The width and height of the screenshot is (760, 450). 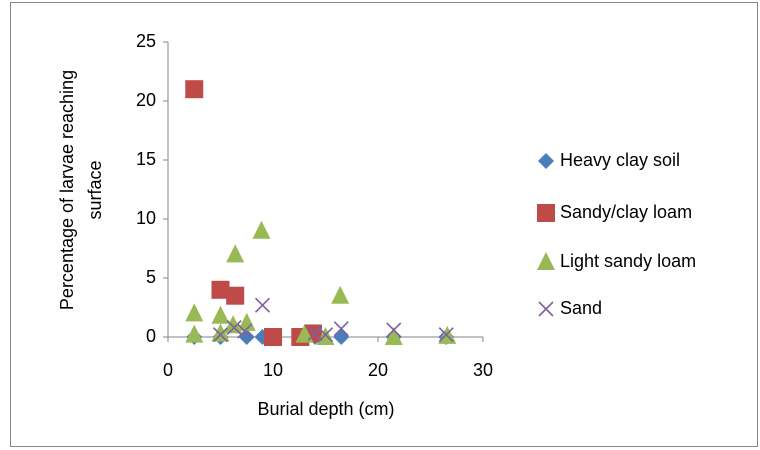 I want to click on legend-label: Light sandy loam, so click(x=628, y=261).